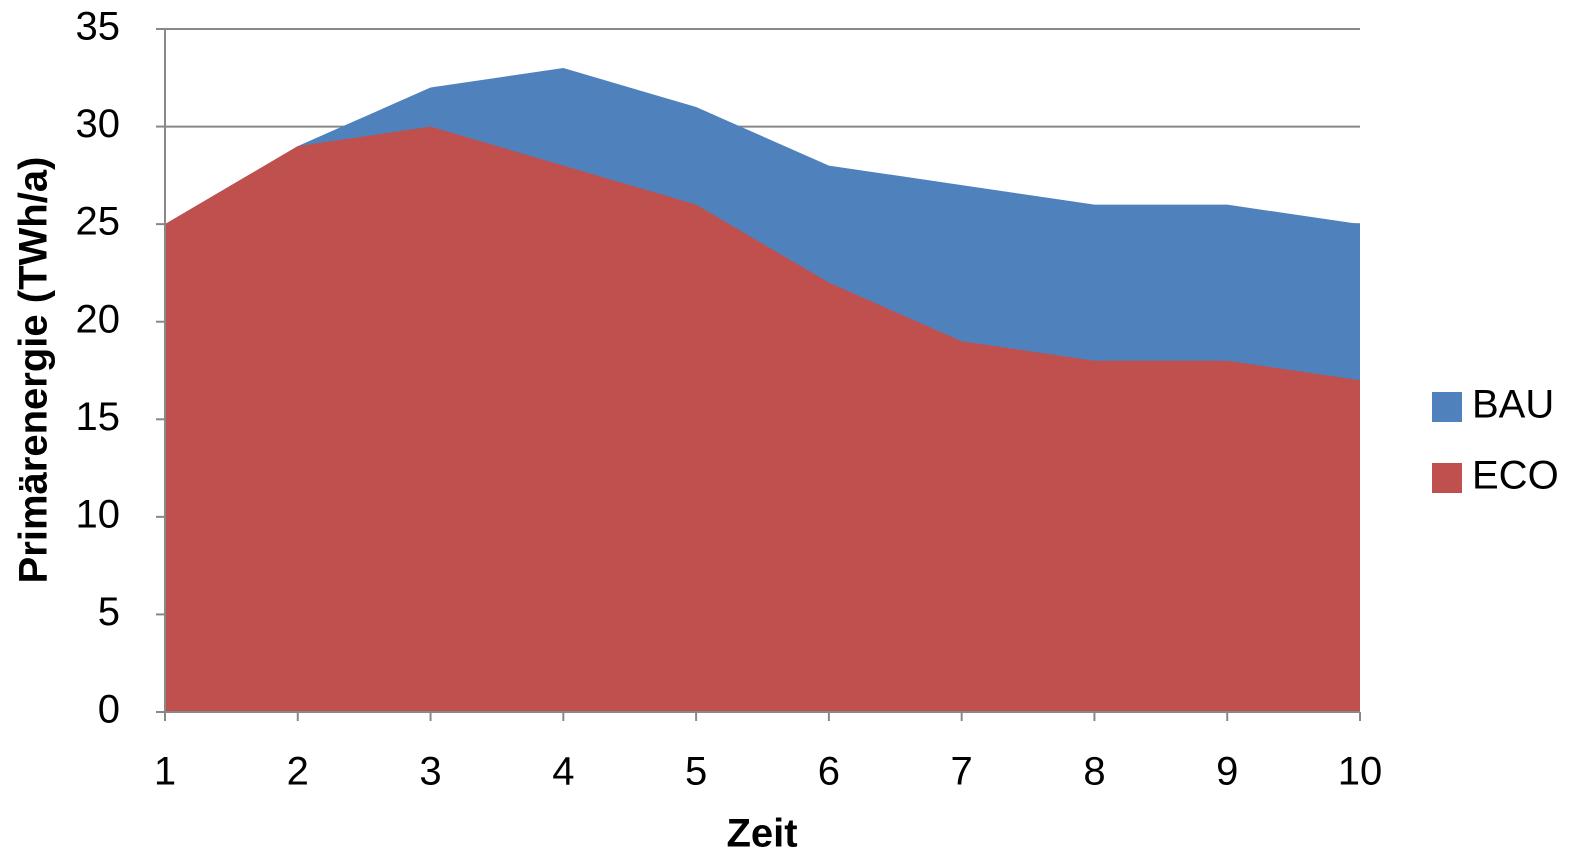 Image resolution: width=1583 pixels, height=867 pixels. I want to click on y-tick-label: 15, so click(98, 417).